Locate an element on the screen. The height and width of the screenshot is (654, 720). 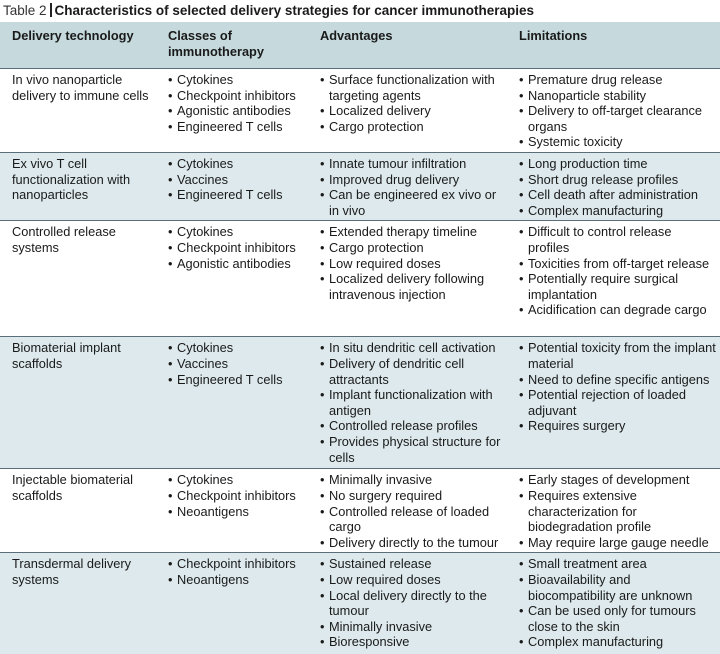
bullet-item: Vaccines is located at coordinates (238, 364).